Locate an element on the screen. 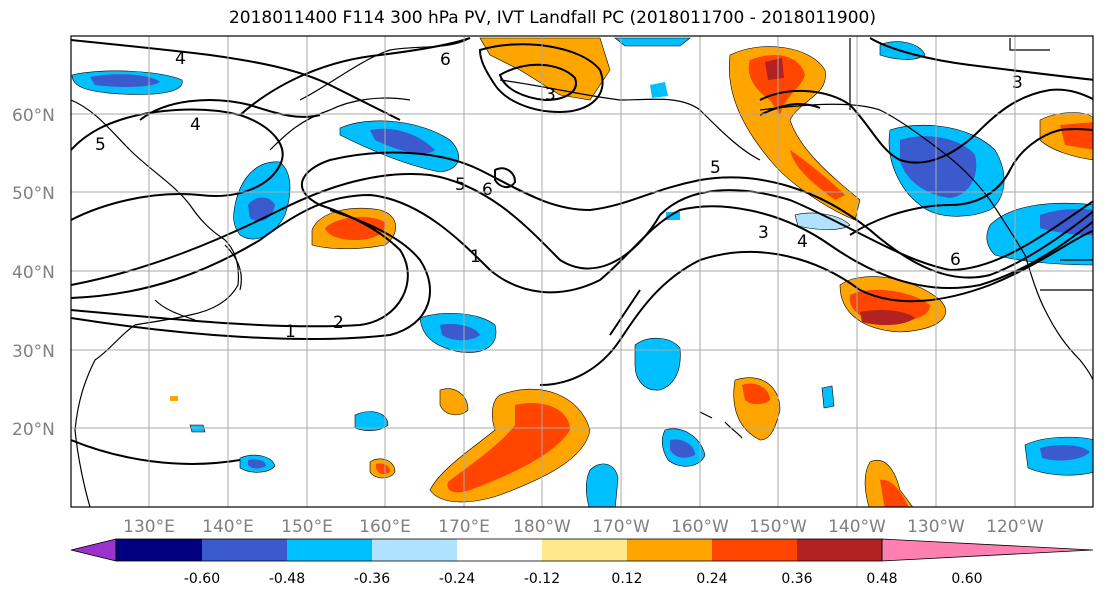  colorbar-frame is located at coordinates (499, 550).